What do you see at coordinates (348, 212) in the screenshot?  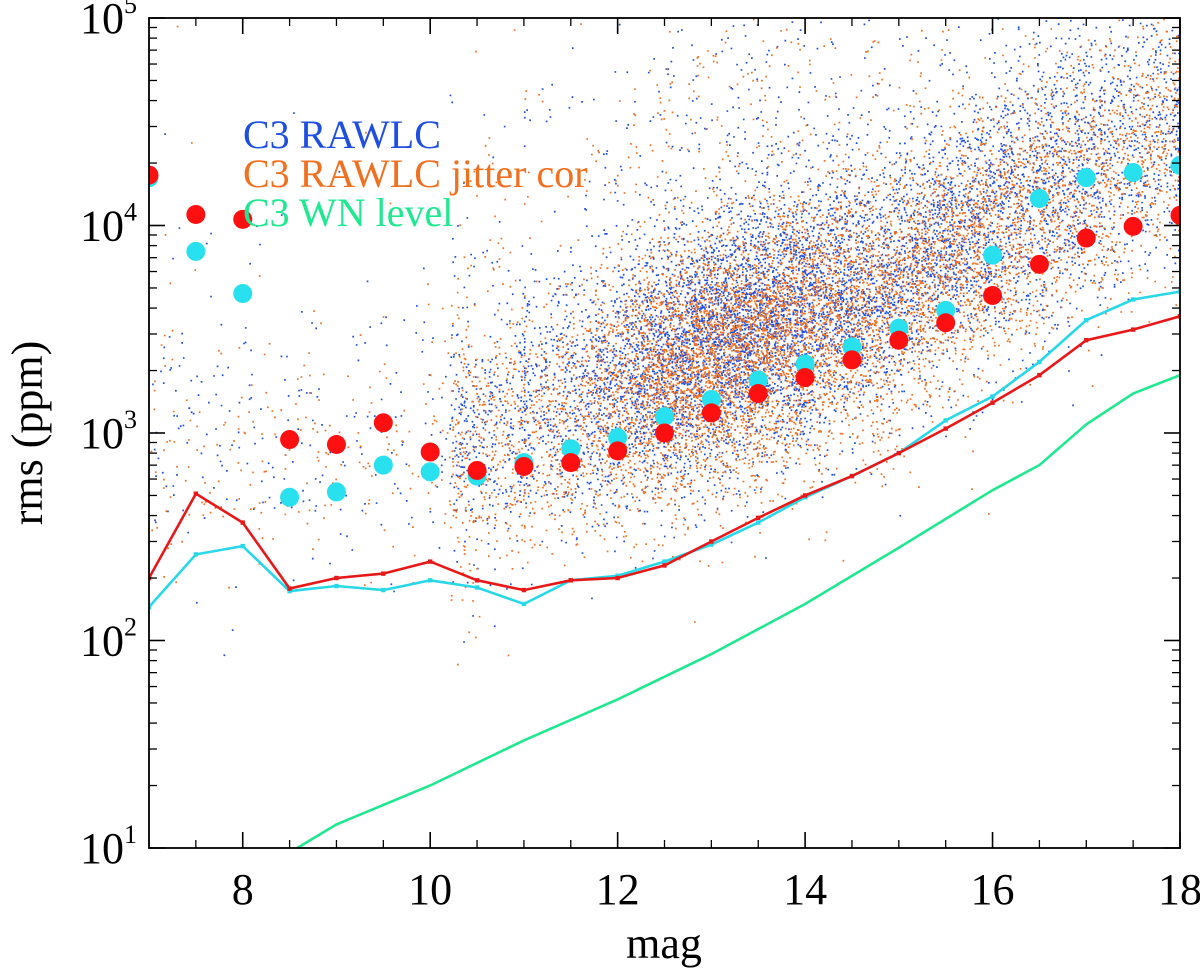 I see `legend-entry-wn-level: C3 WN level` at bounding box center [348, 212].